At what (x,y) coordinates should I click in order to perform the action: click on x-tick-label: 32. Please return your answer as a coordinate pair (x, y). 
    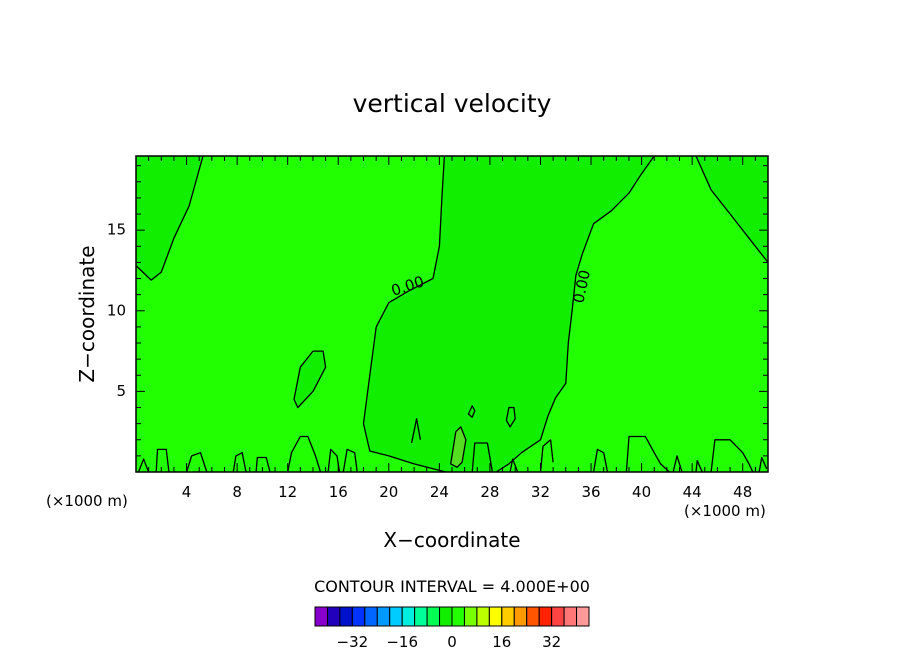
    Looking at the image, I should click on (540, 492).